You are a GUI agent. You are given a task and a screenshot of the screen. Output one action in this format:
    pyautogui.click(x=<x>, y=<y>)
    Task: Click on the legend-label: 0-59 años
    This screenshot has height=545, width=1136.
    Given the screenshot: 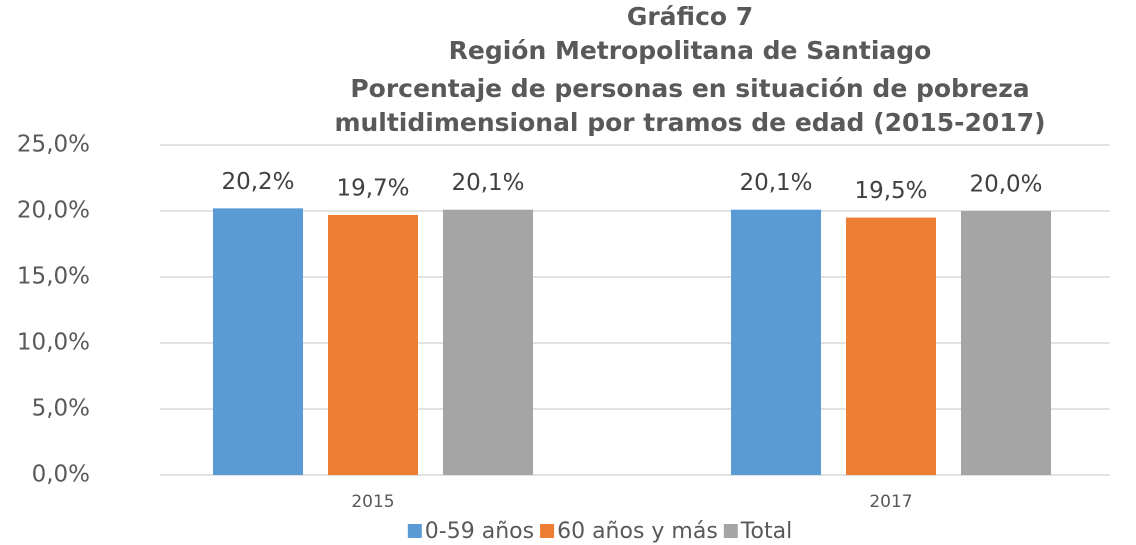 What is the action you would take?
    pyautogui.click(x=479, y=531)
    